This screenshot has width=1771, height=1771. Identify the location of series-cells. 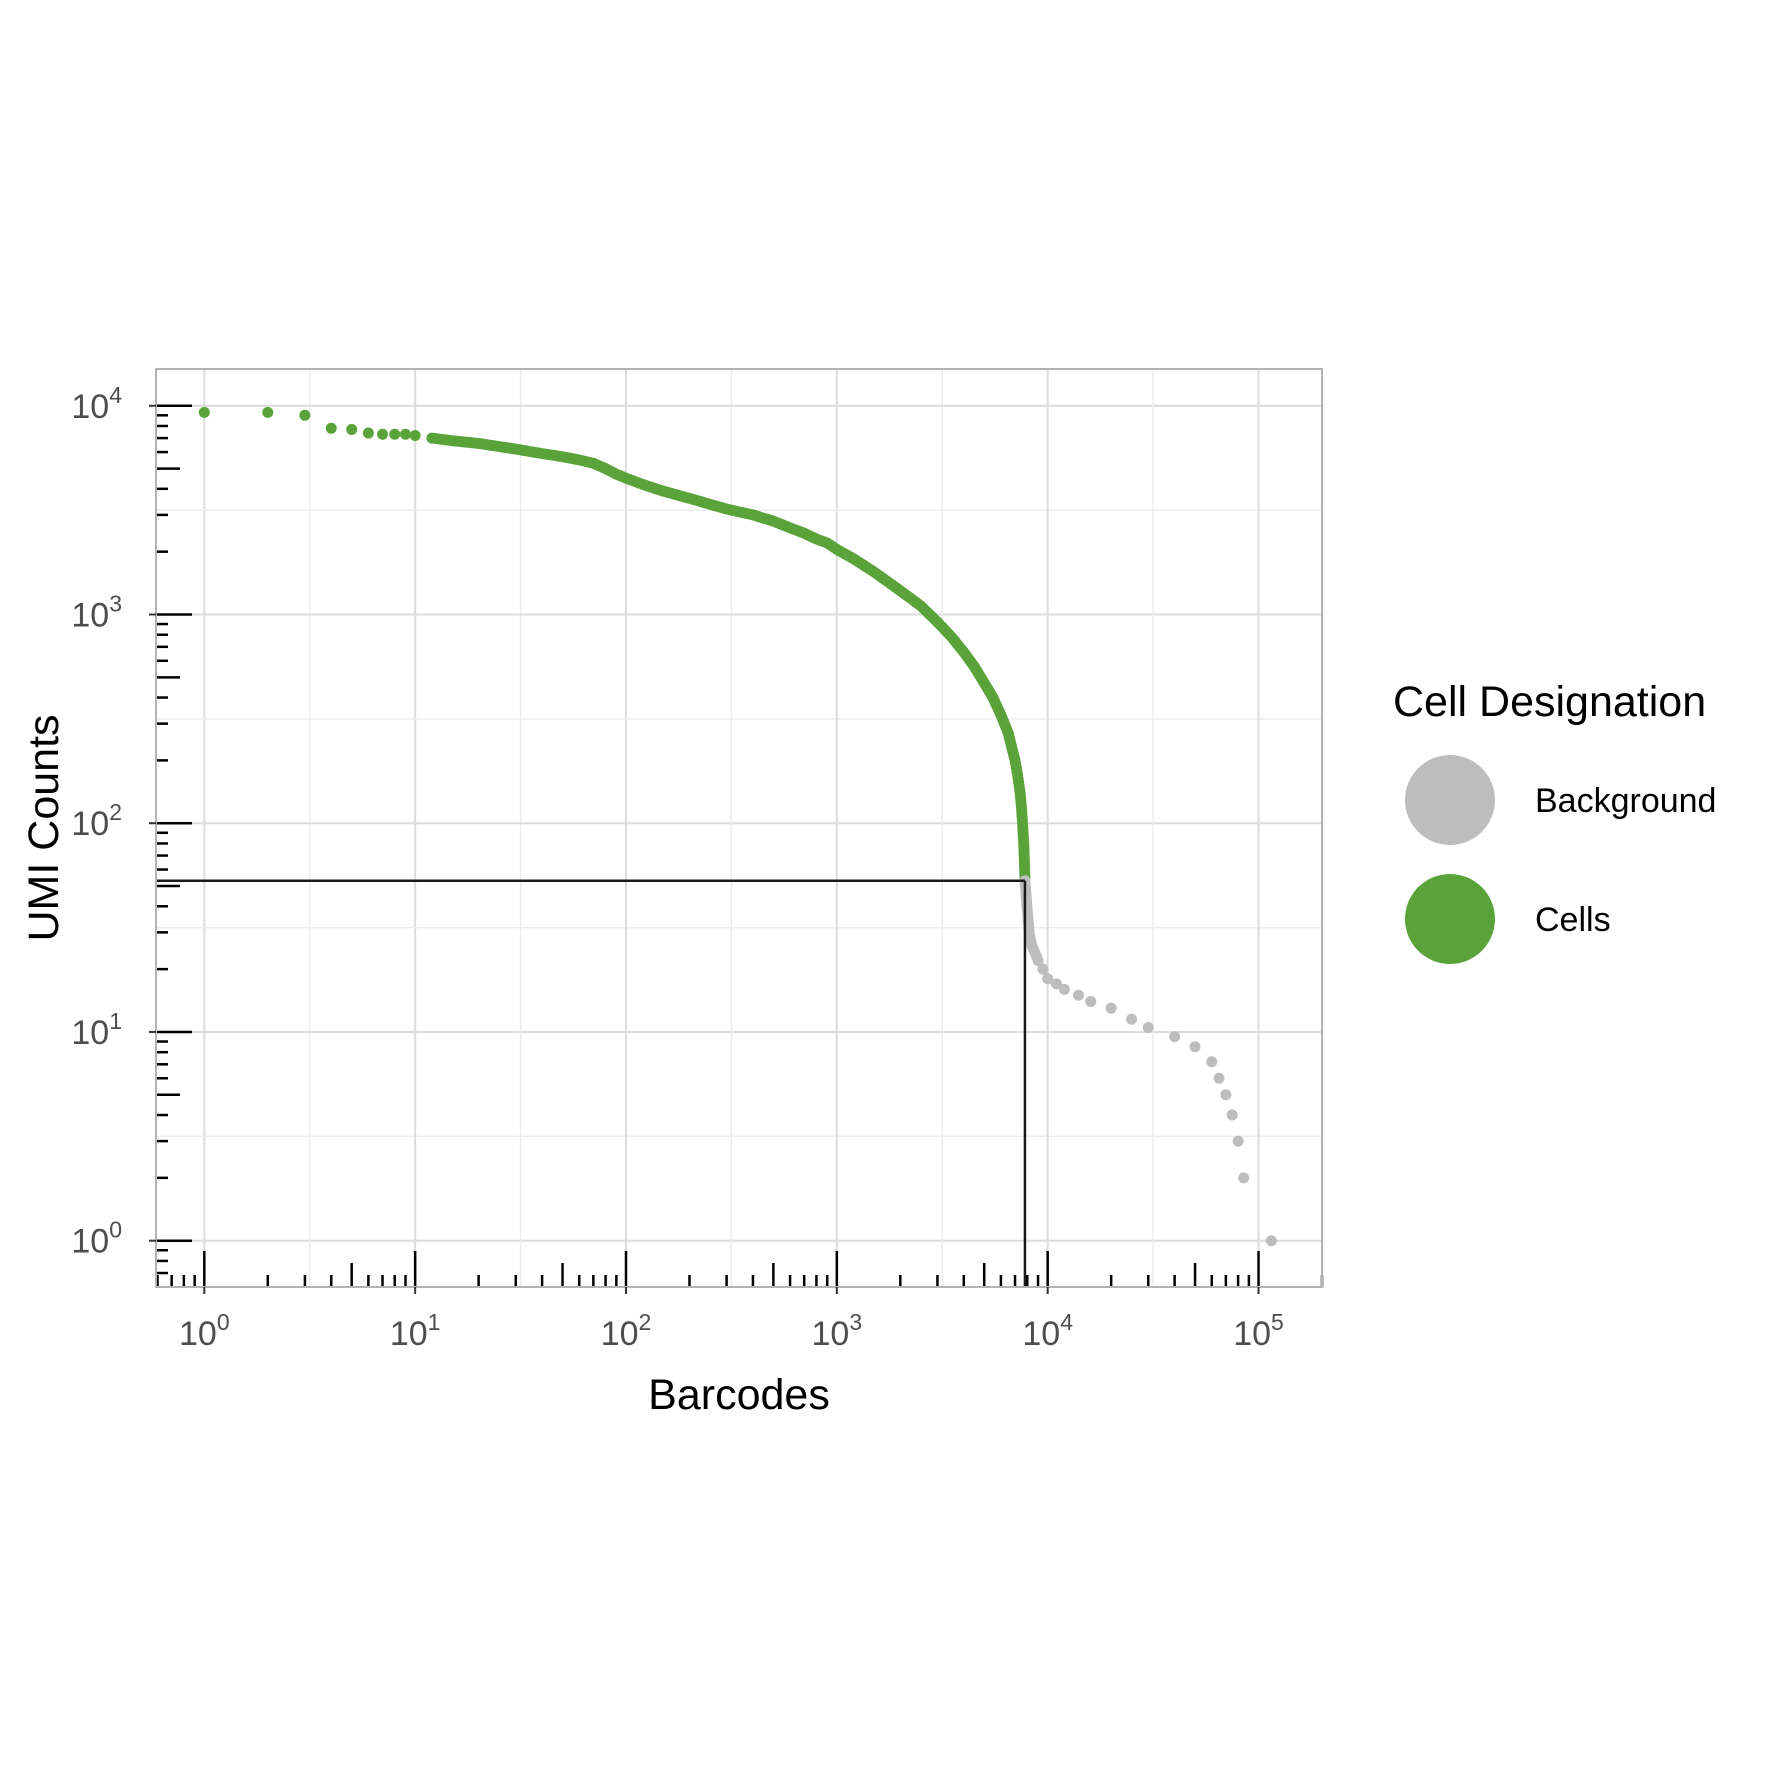
(614, 644).